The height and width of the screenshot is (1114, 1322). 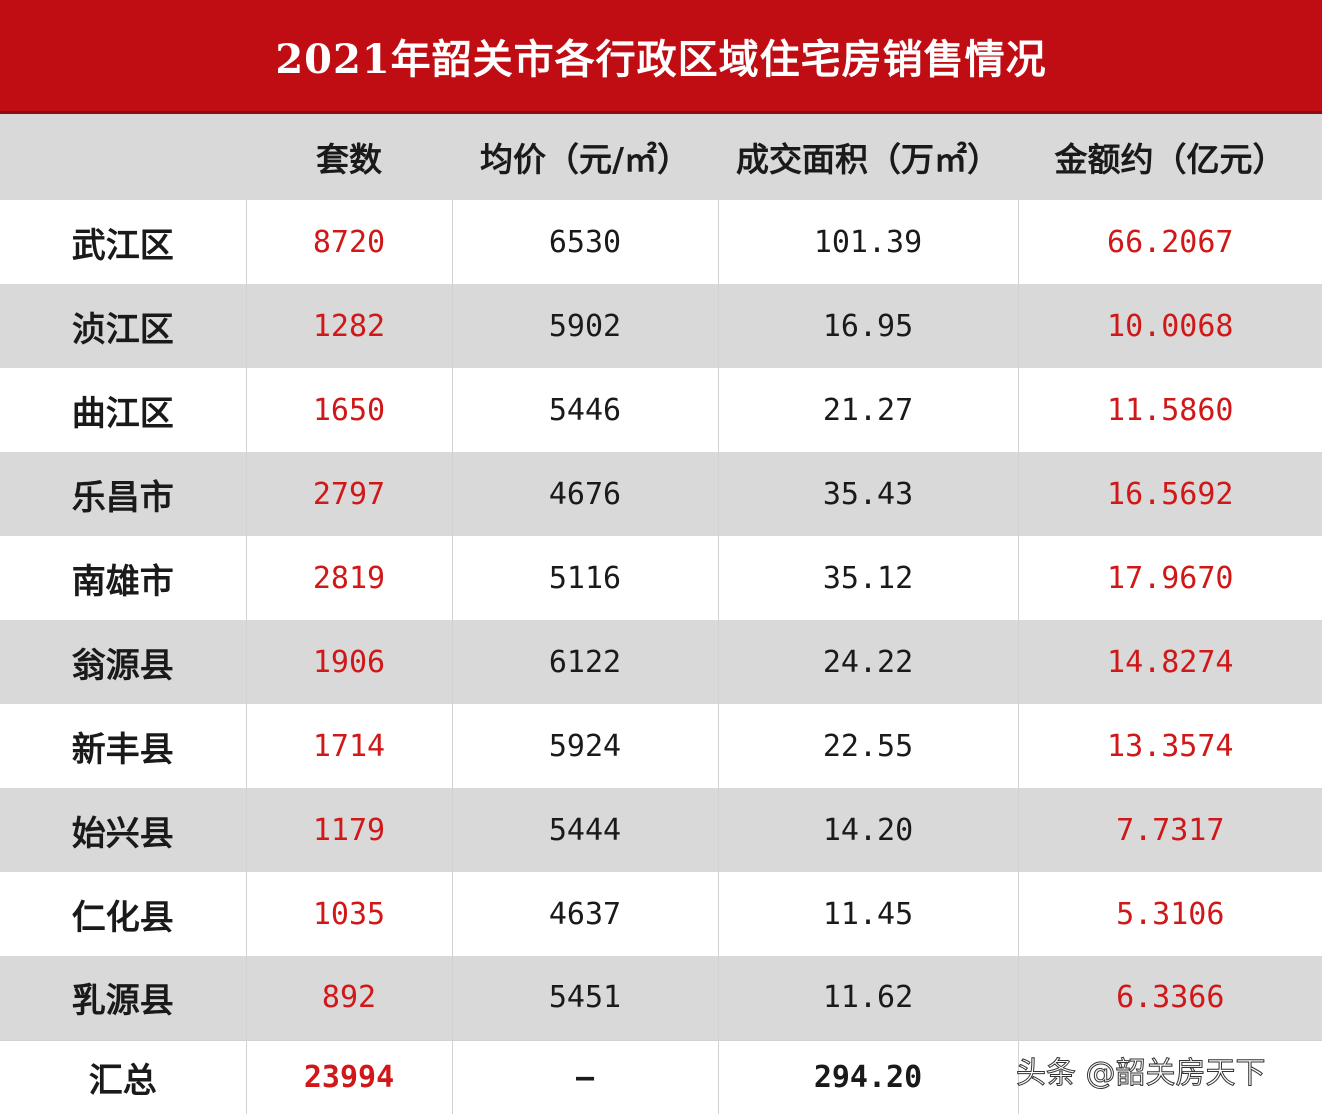 I want to click on amount-cell: 17.9670, so click(x=1170, y=578).